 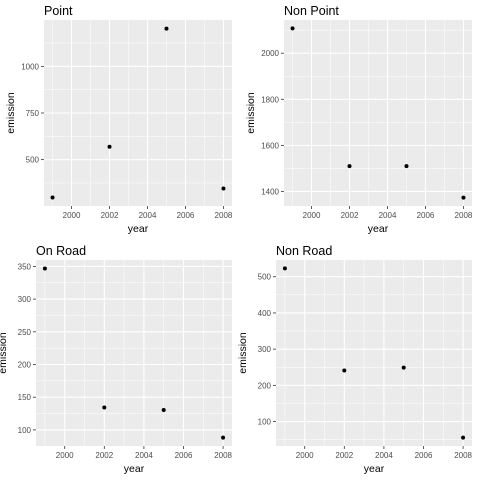 What do you see at coordinates (270, 99) in the screenshot?
I see `y-tick-label: 1800` at bounding box center [270, 99].